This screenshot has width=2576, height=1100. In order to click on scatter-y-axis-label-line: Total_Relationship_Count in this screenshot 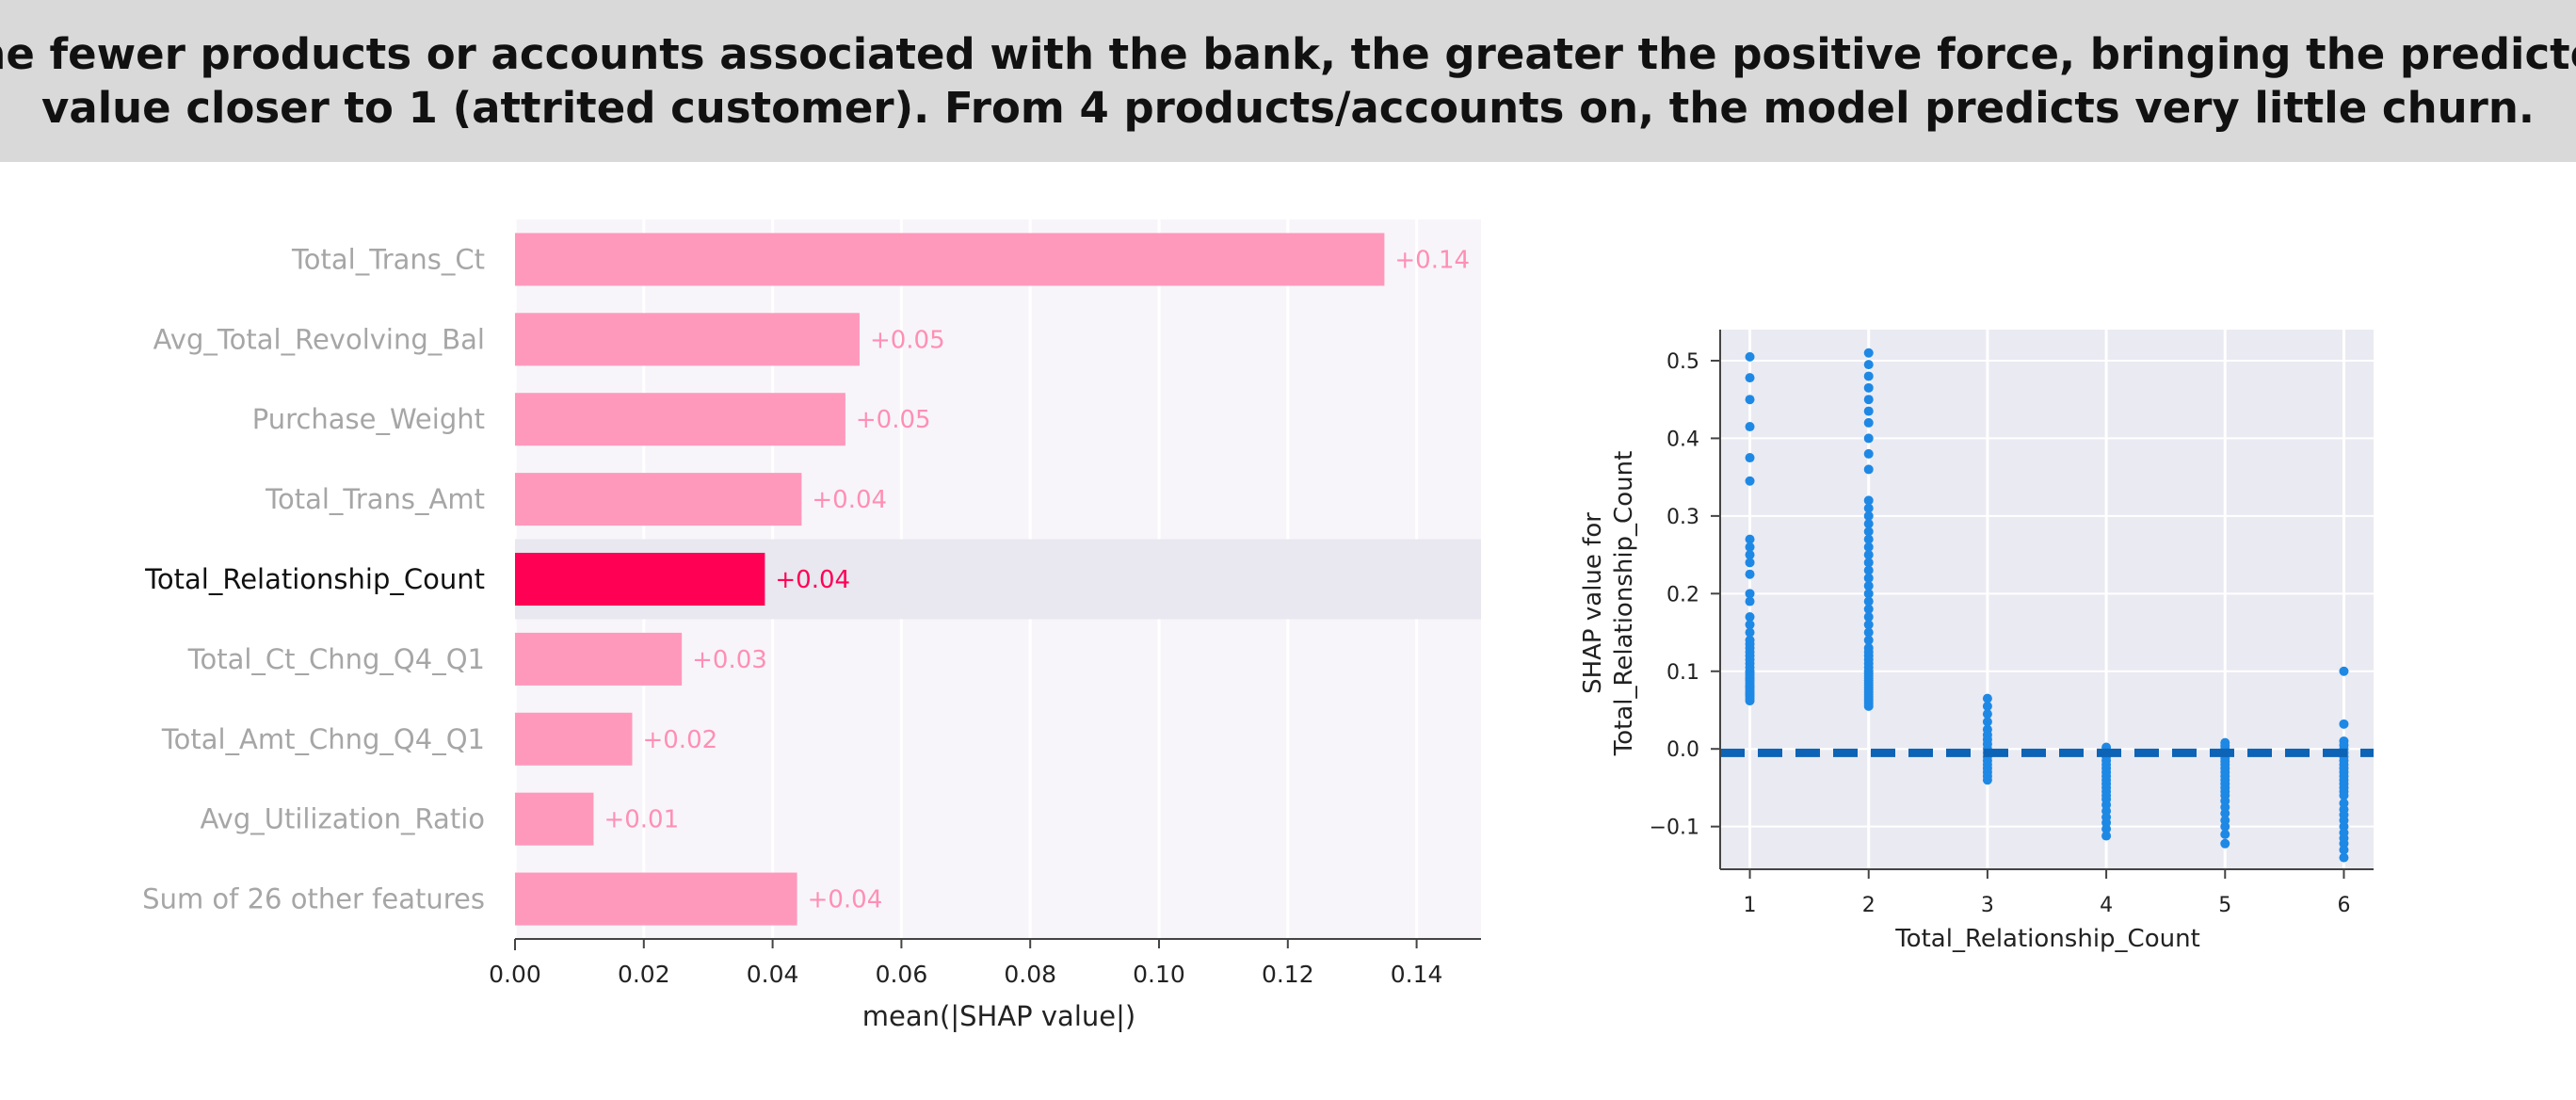, I will do `click(1624, 604)`.